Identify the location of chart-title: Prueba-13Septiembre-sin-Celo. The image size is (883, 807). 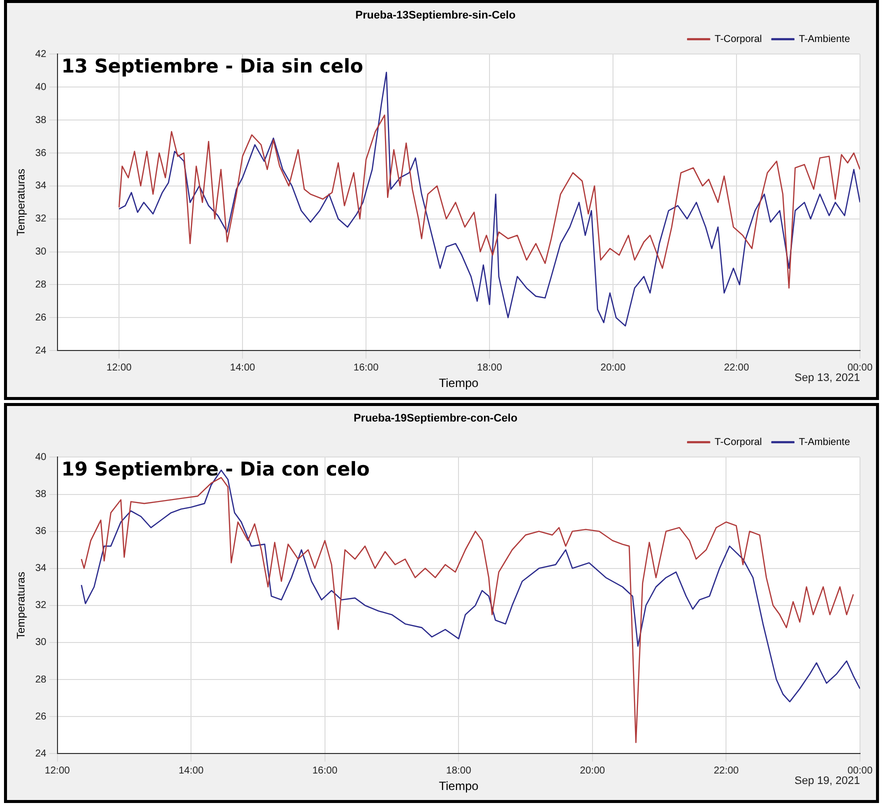
(435, 16).